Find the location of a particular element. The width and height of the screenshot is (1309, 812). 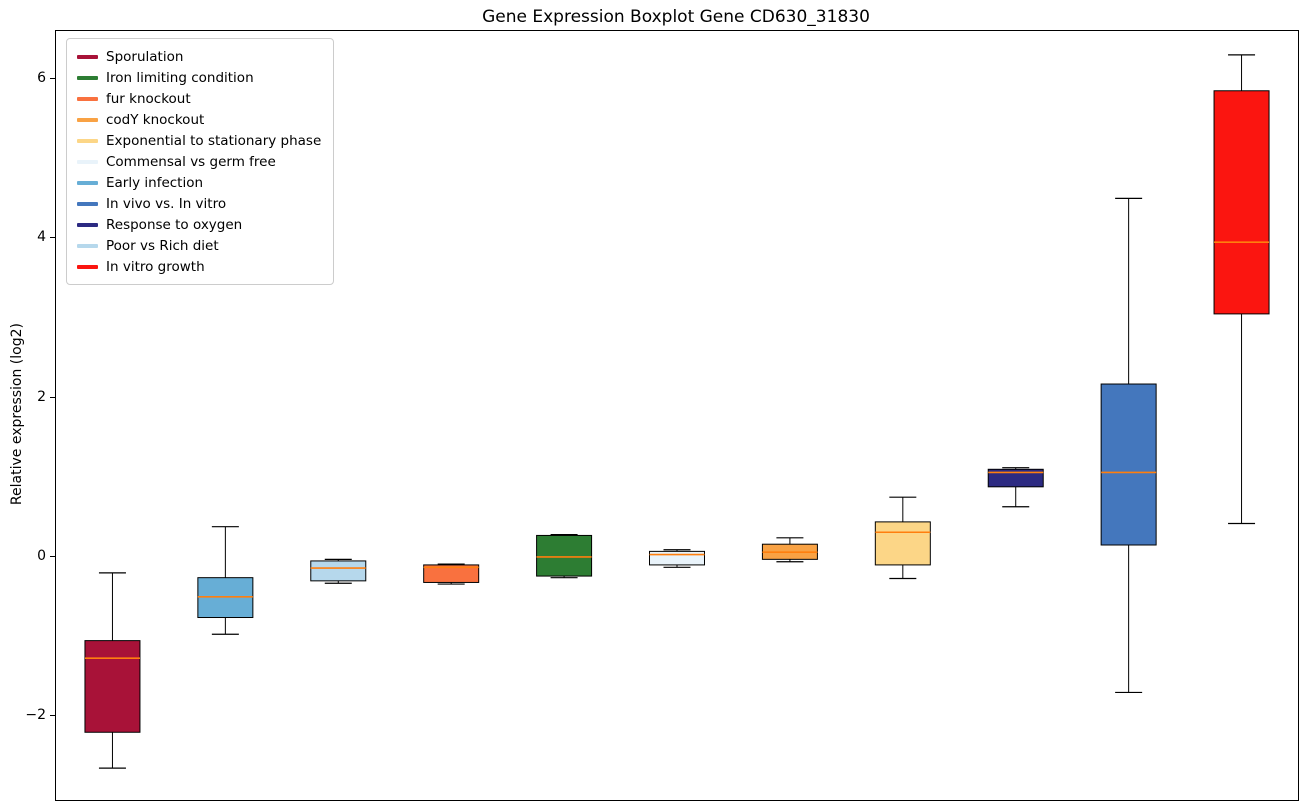

legend-swatch-response-to-oxygen is located at coordinates (87, 224).